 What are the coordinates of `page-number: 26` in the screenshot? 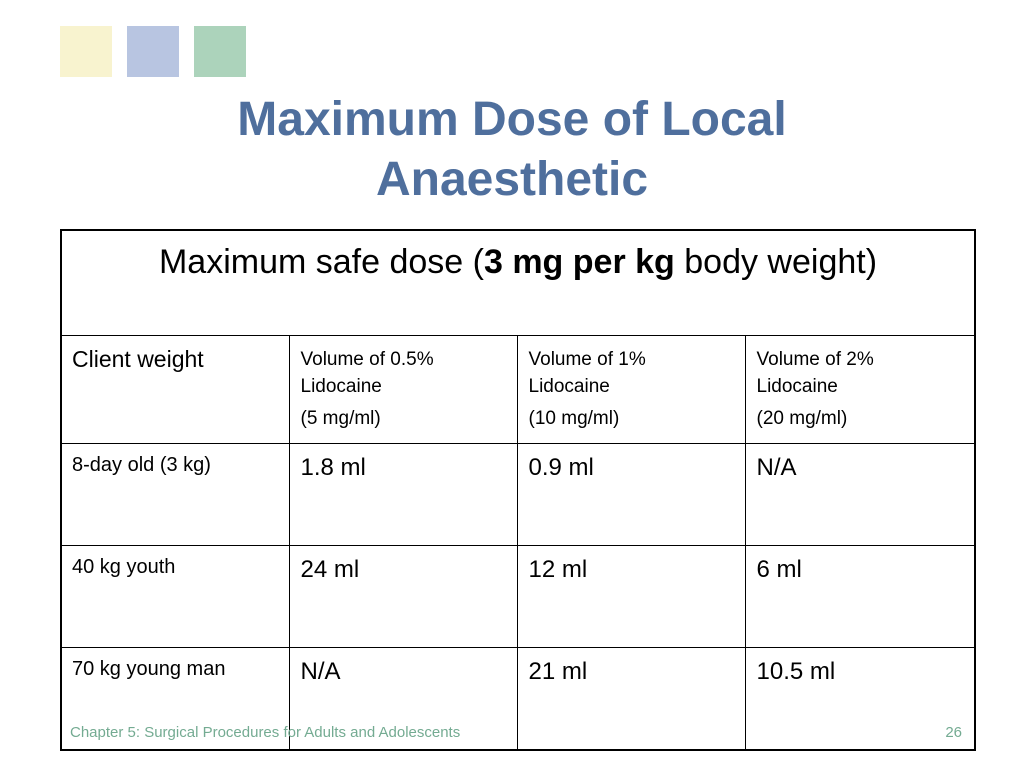 It's located at (953, 732).